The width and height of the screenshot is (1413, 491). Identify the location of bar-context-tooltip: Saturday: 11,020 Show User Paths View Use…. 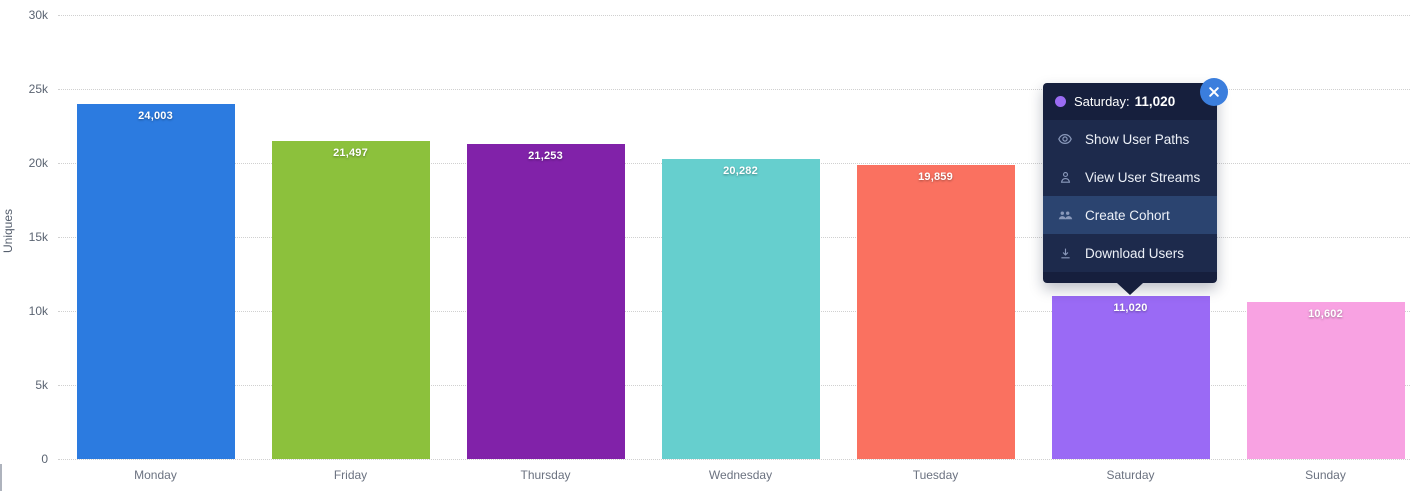
(1135, 186).